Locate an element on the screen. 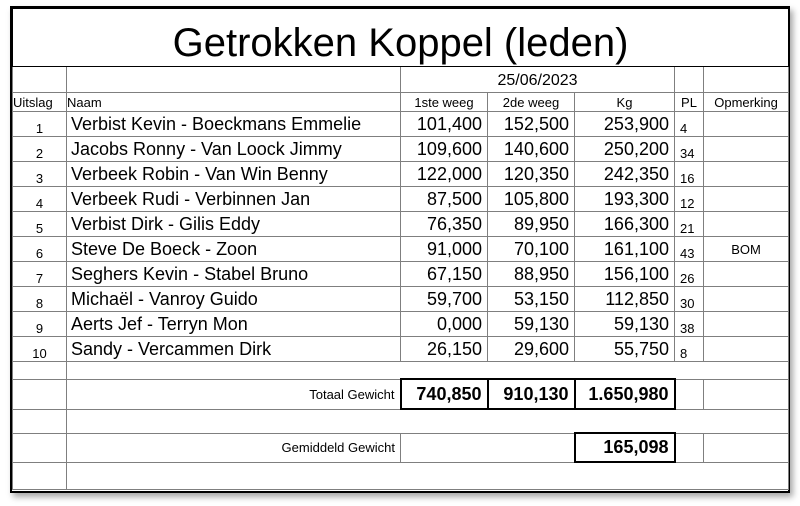  pl-cell: 43 is located at coordinates (689, 249).